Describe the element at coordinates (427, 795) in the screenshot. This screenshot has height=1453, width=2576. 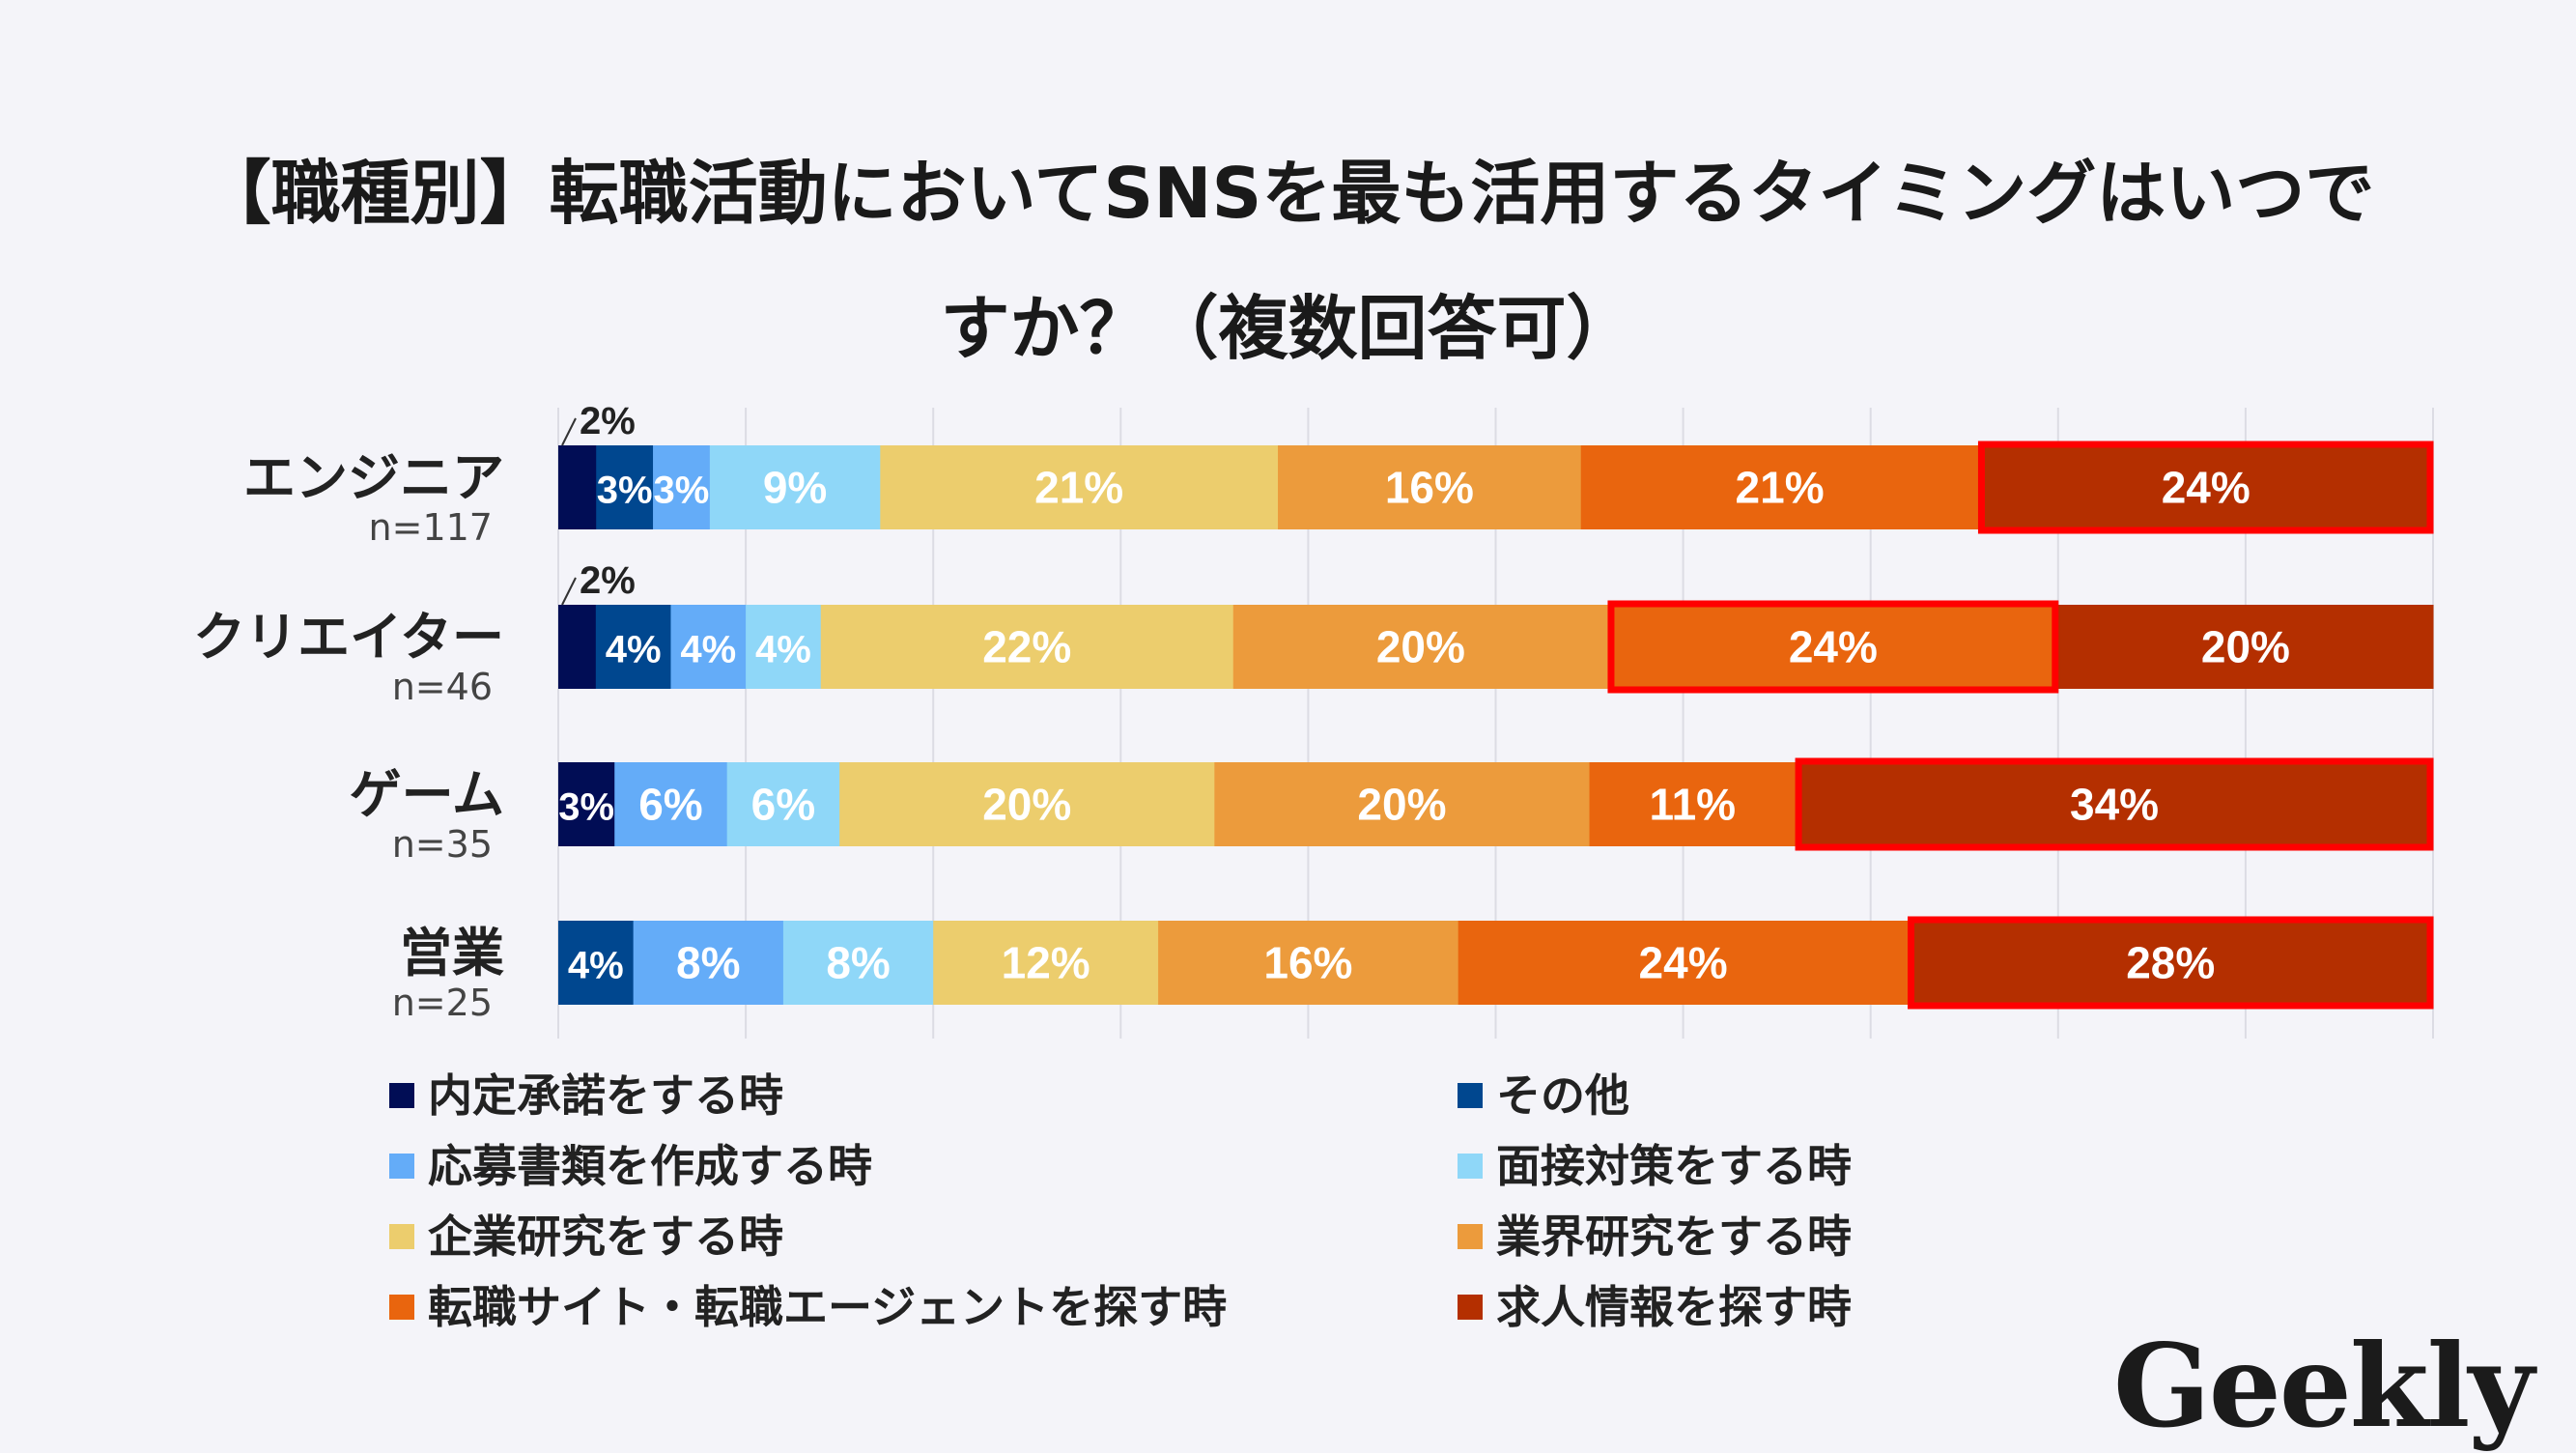
I see `category-label: ゲーム` at that location.